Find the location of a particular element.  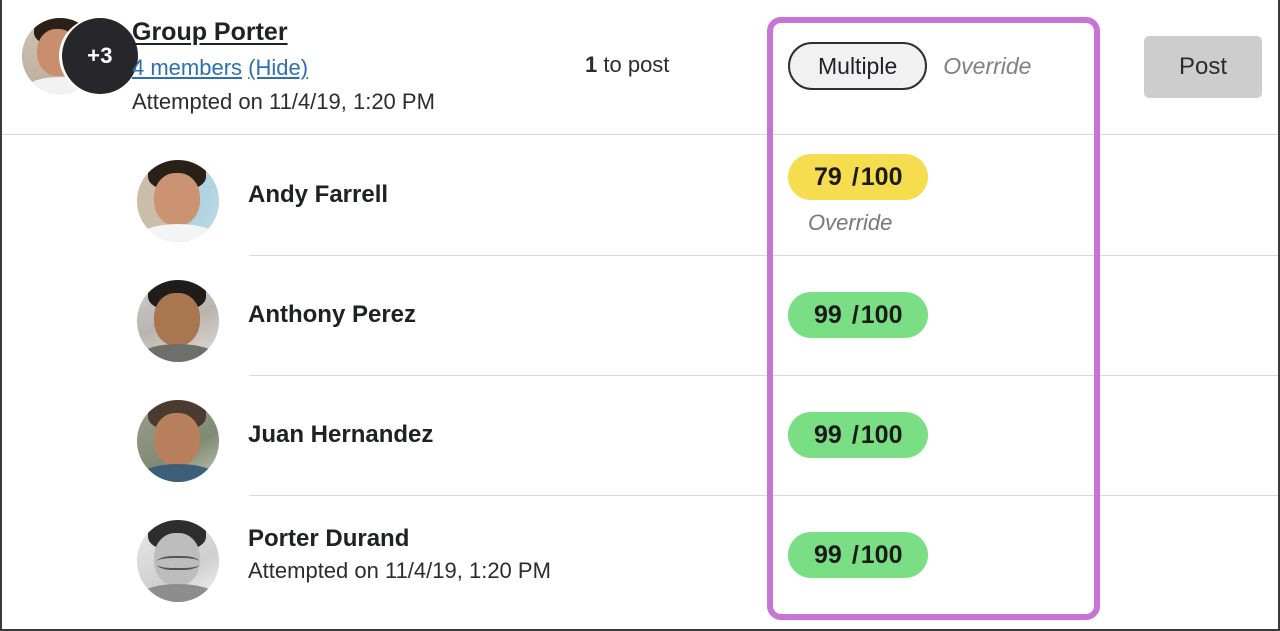

override-link: Override is located at coordinates (850, 222).